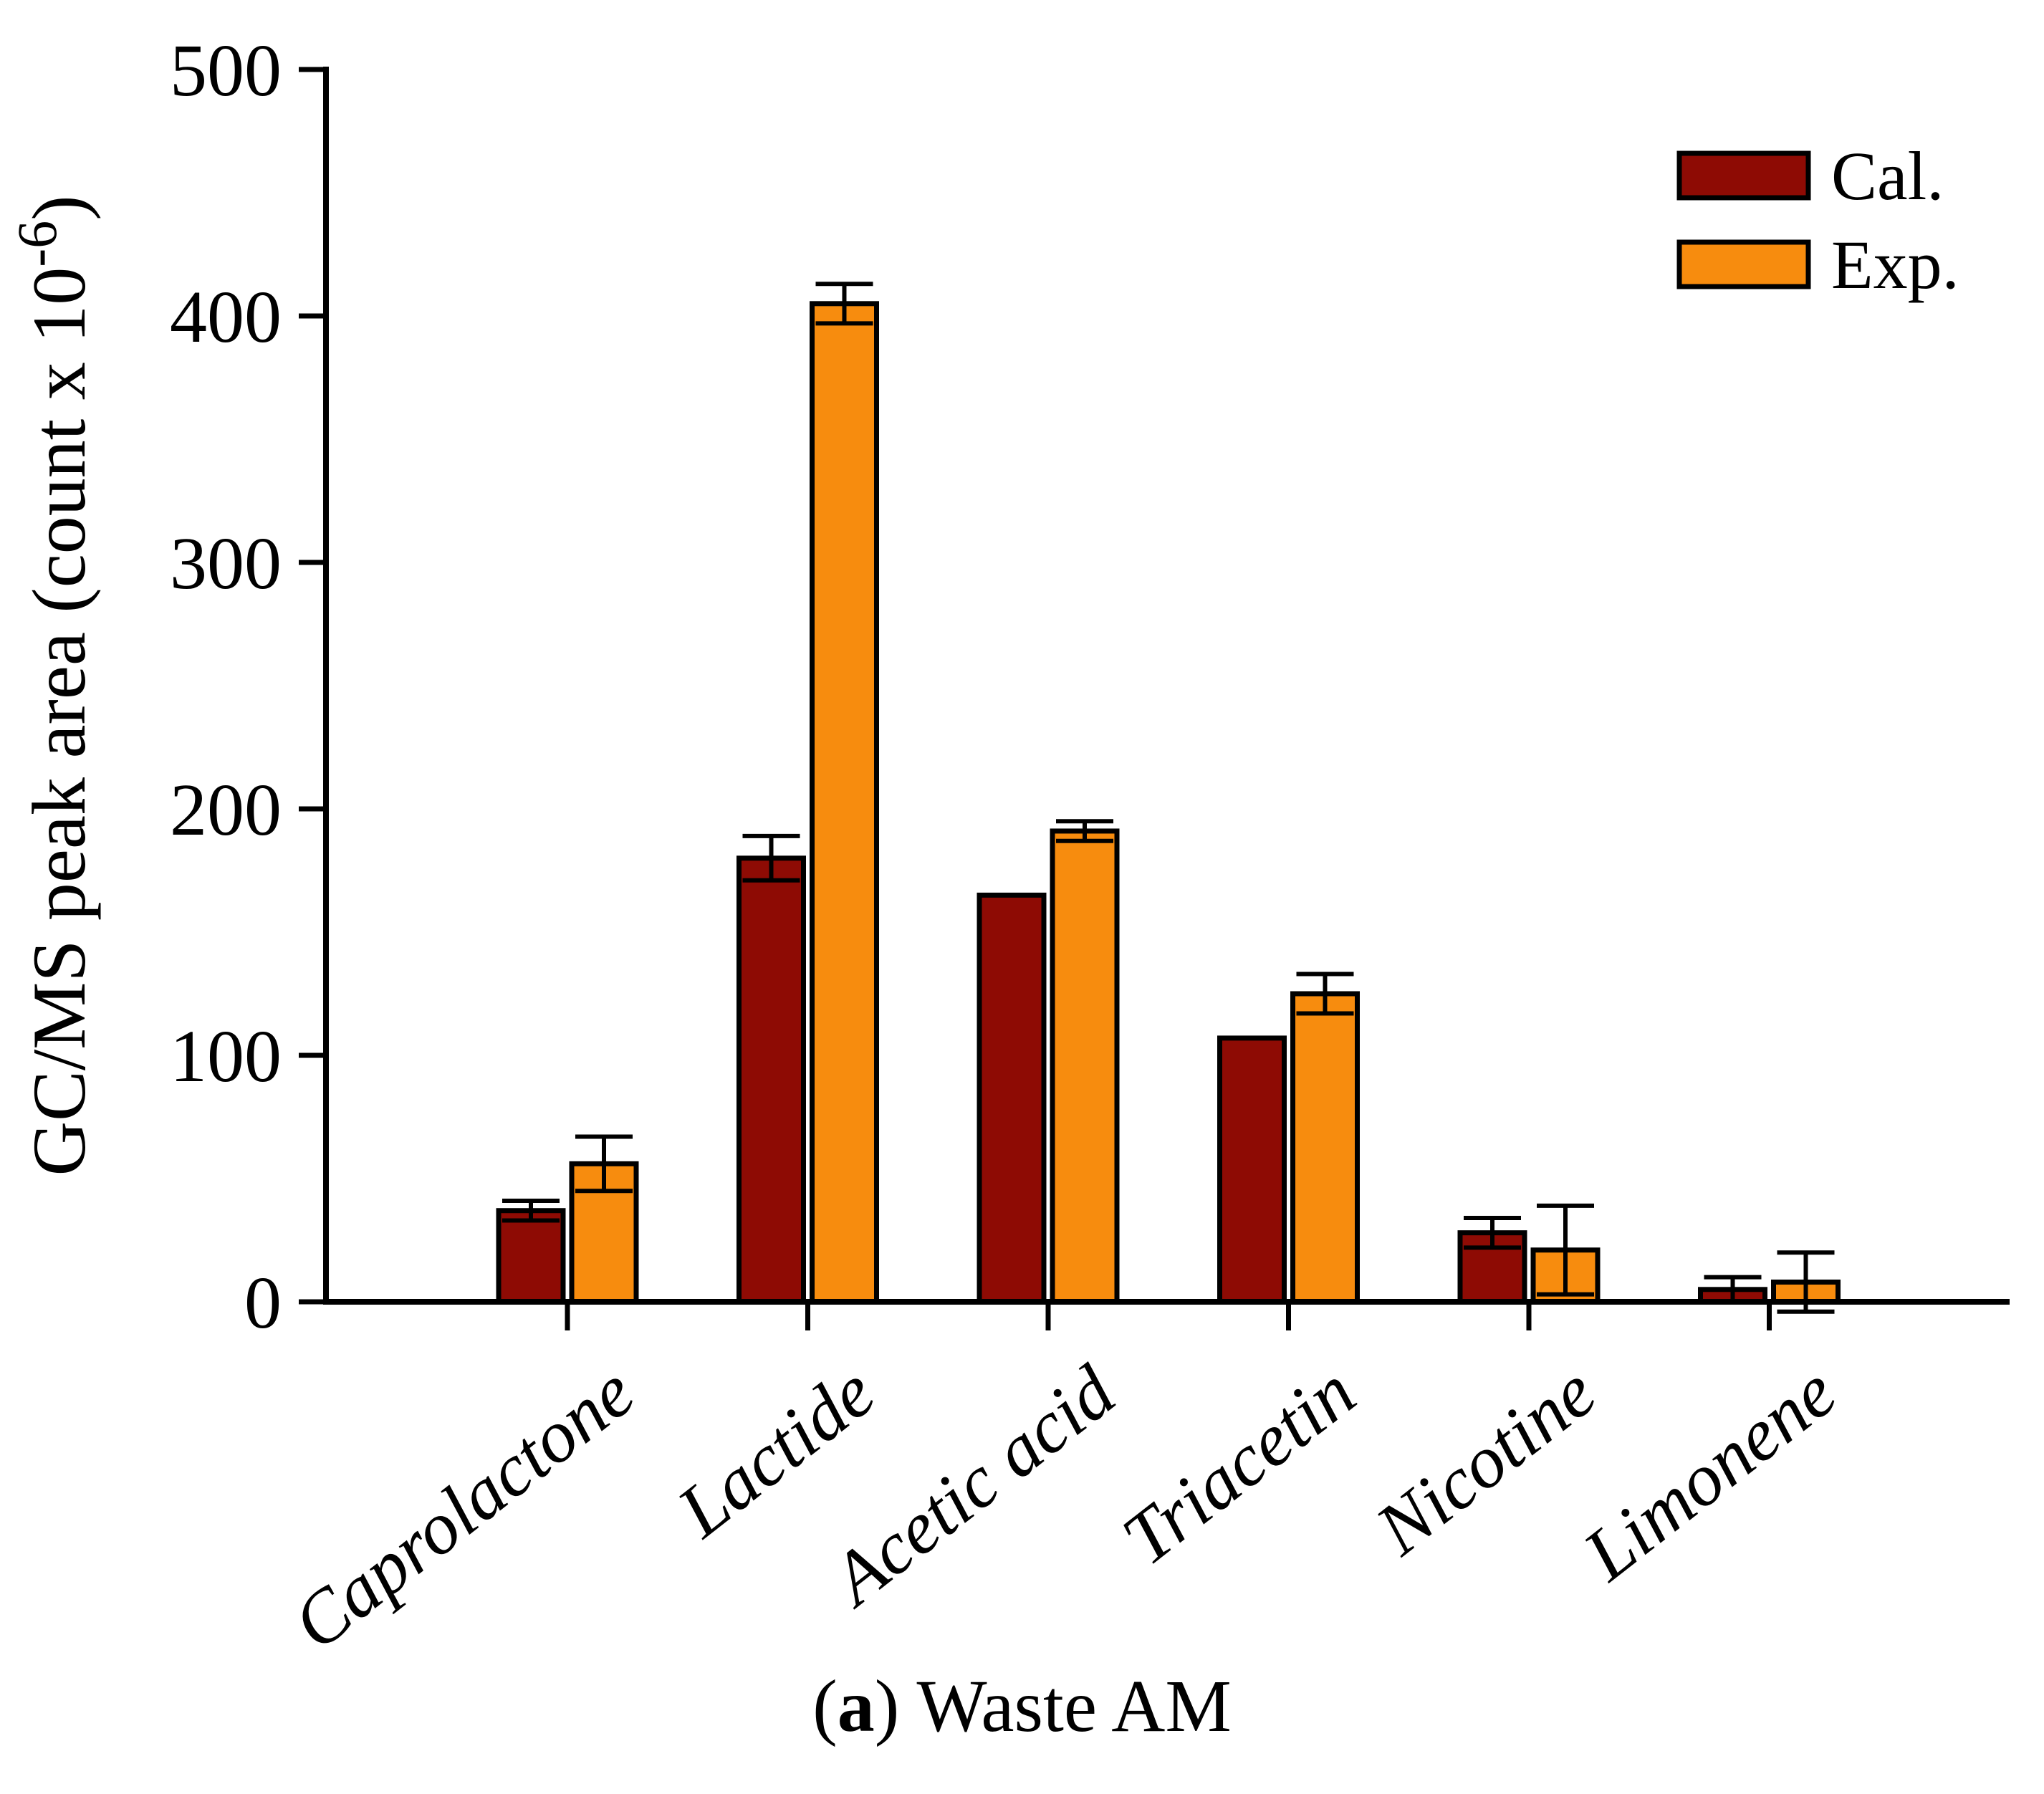 The image size is (2044, 1794). I want to click on bar-acetic-acid-cal, so click(1012, 1098).